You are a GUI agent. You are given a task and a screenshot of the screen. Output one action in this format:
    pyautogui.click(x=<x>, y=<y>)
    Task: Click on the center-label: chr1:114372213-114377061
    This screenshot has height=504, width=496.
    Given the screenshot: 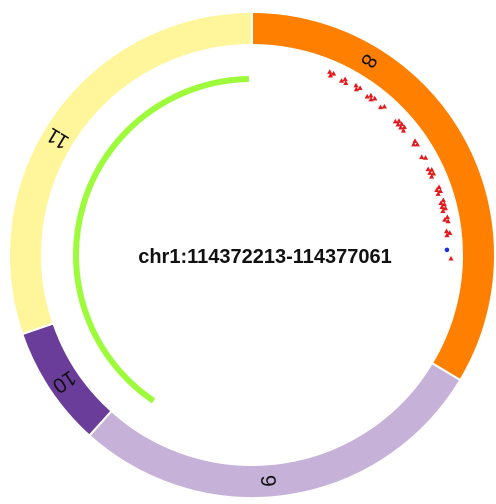 What is the action you would take?
    pyautogui.click(x=265, y=257)
    